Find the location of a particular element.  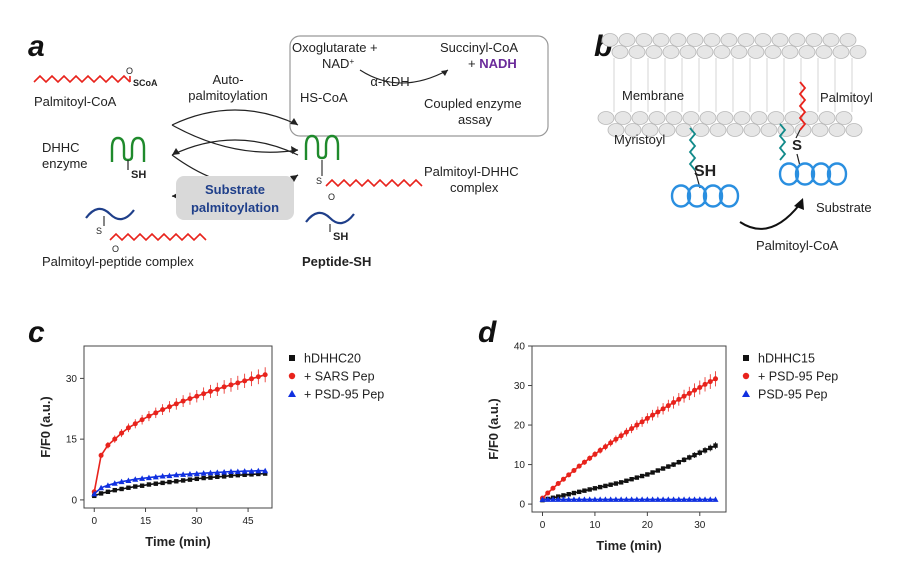

auto-arrowhead-top is located at coordinates (294, 121).